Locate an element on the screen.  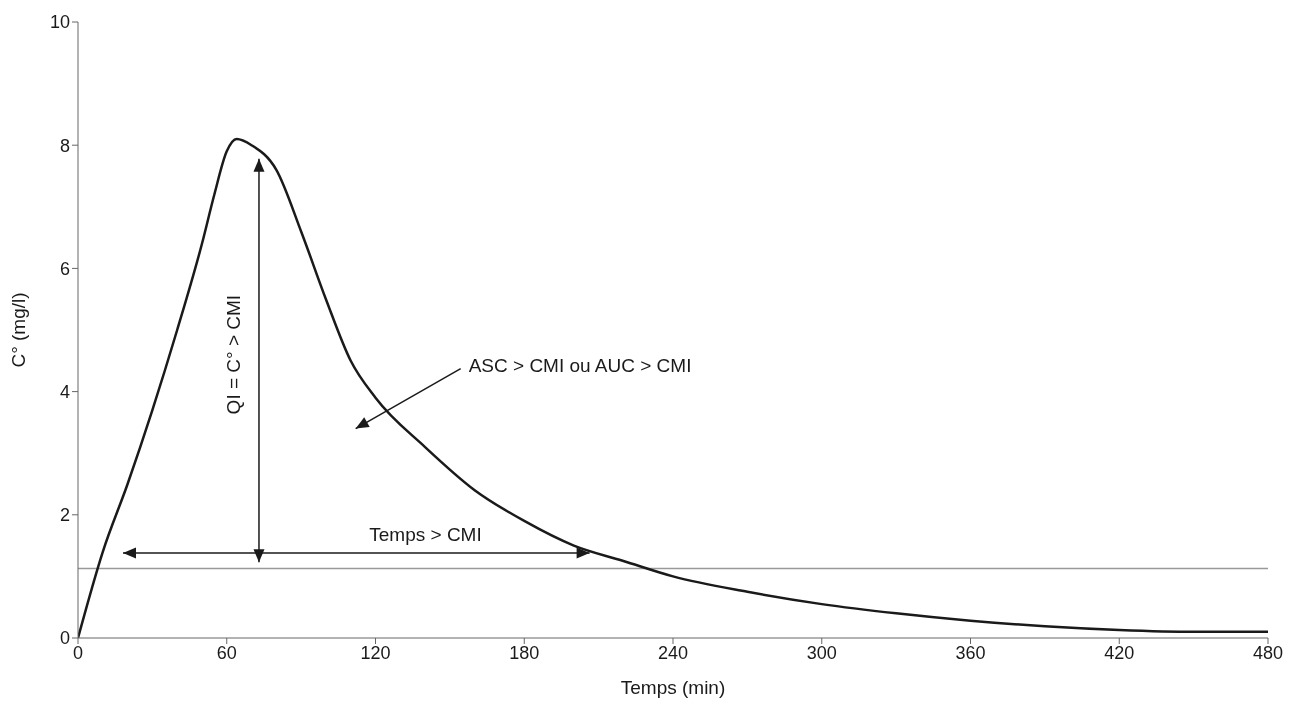
annotation: ASC > CMI ou AUC > CMI is located at coordinates (580, 365).